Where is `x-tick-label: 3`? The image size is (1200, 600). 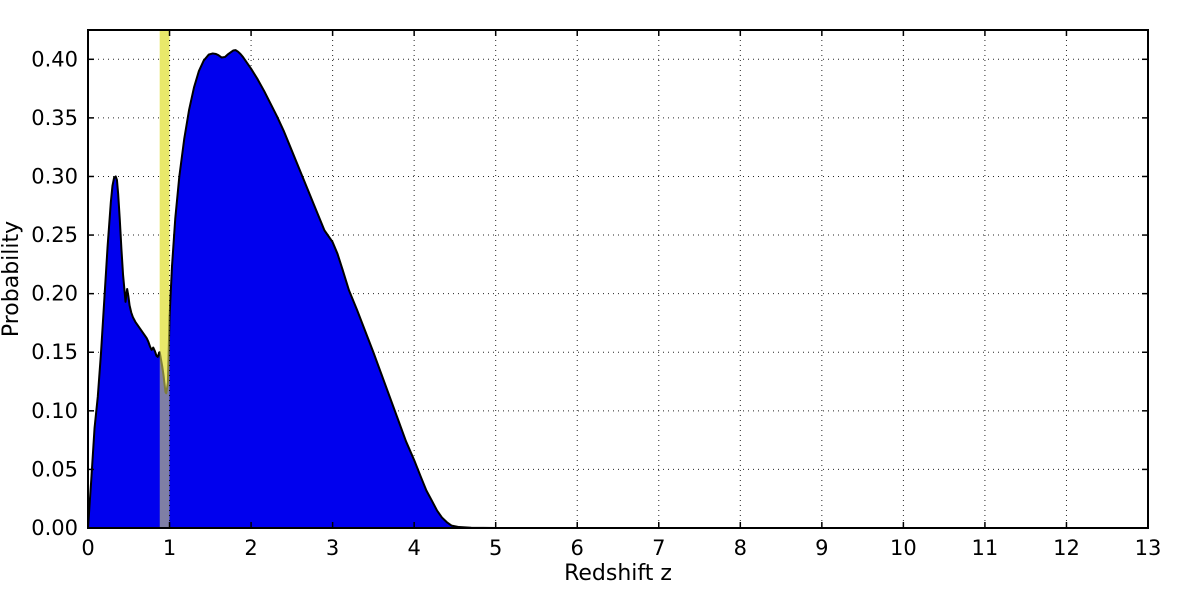 x-tick-label: 3 is located at coordinates (332, 548).